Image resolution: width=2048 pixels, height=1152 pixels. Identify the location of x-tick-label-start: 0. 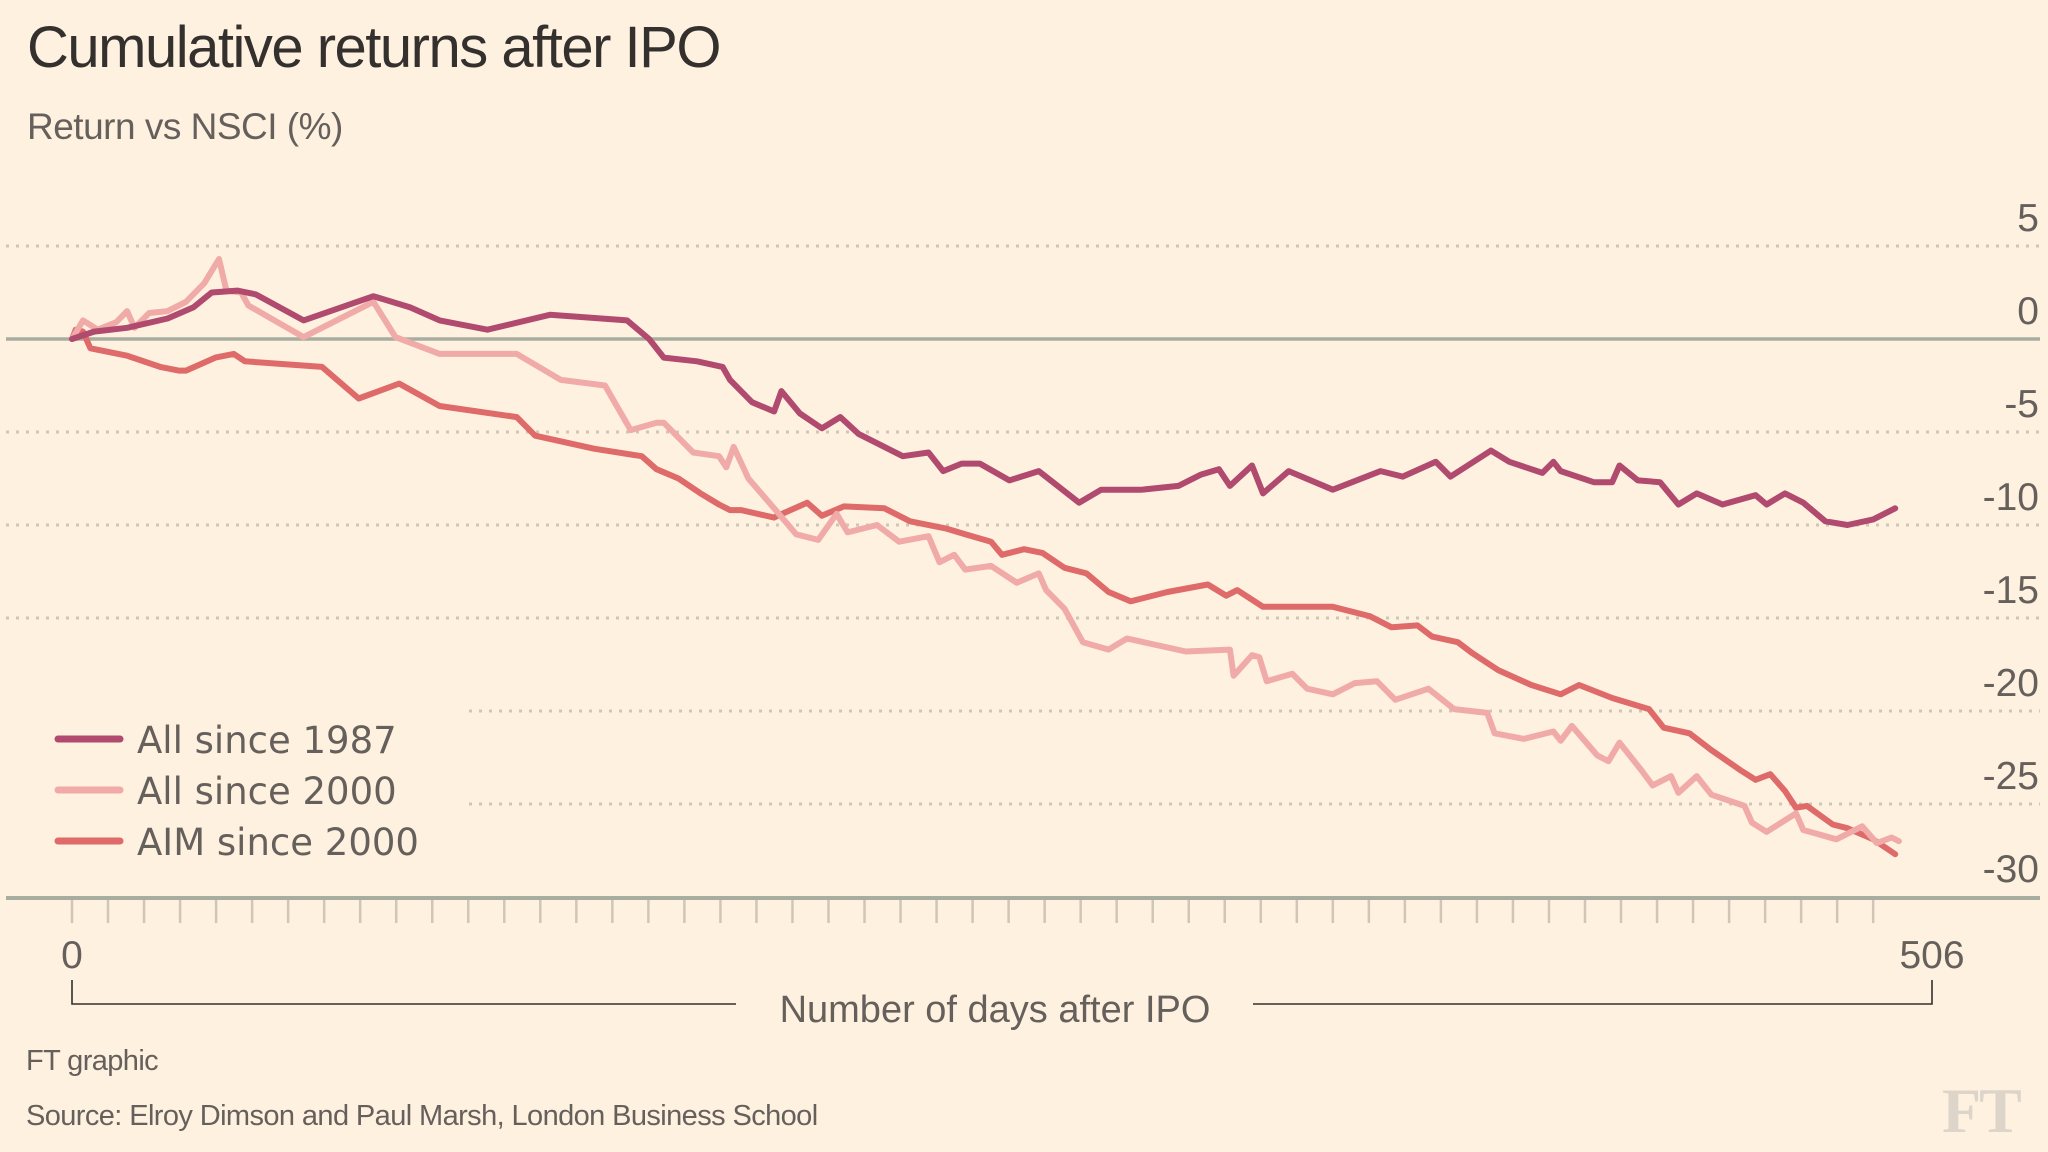
(72, 955).